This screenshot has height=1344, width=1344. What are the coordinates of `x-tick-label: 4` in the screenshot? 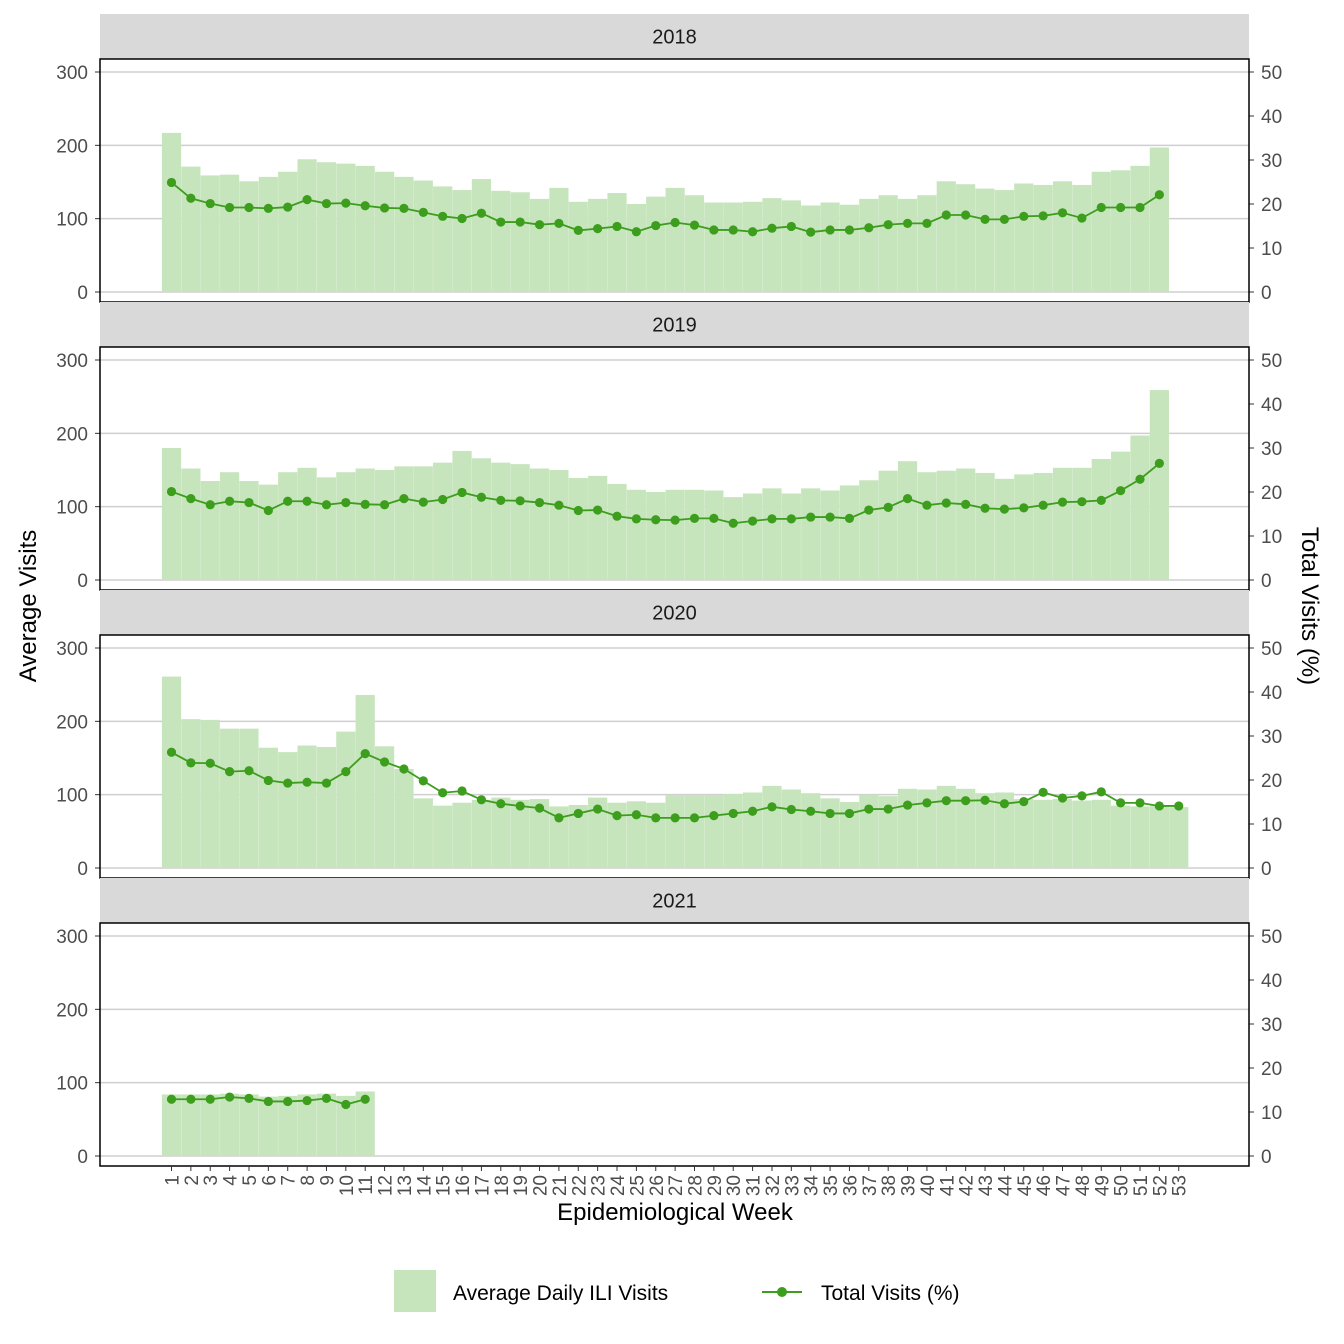 It's located at (231, 1180).